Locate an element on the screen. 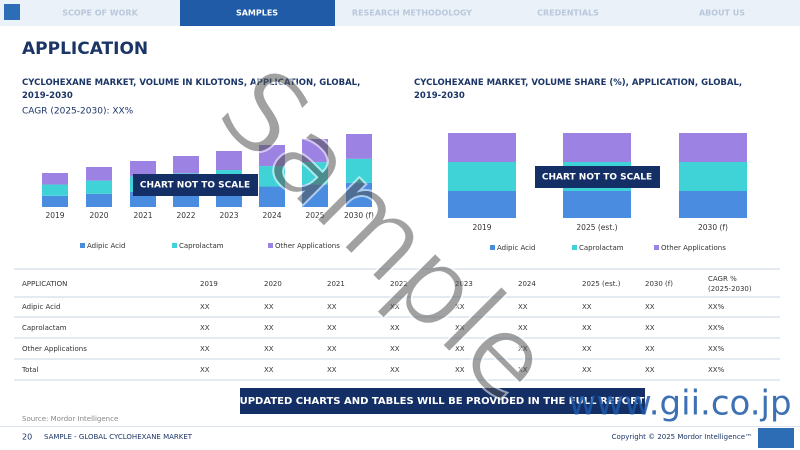 The height and width of the screenshot is (450, 800). site-watermark: www.gii.co.jp is located at coordinates (679, 404).